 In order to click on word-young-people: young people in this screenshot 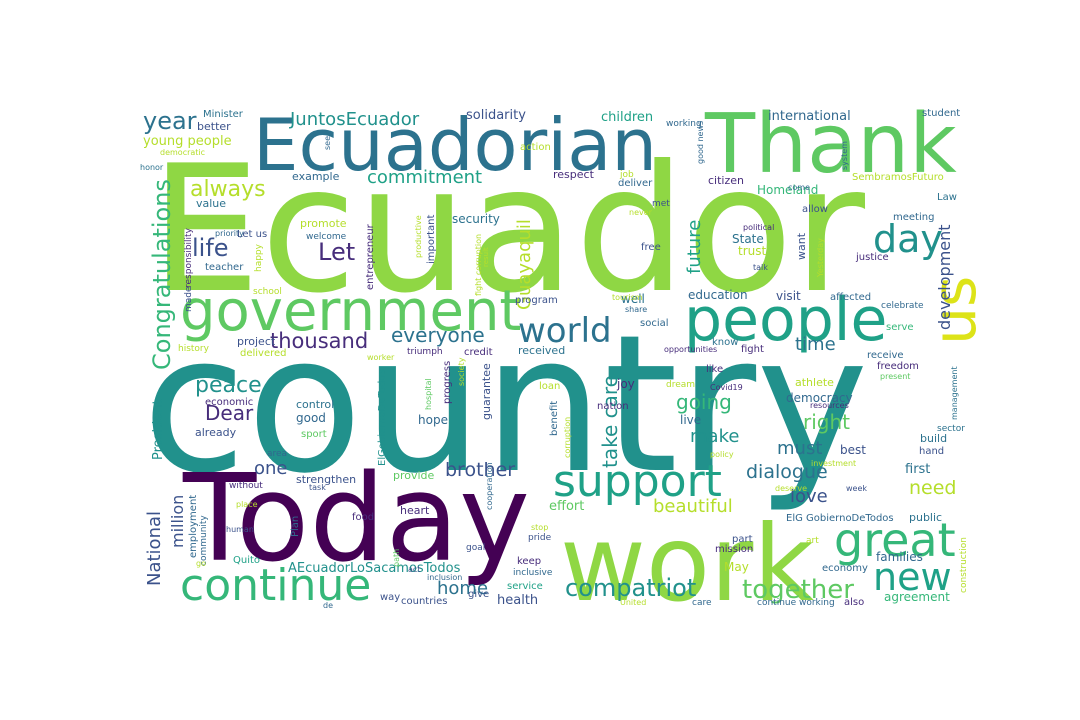, I will do `click(187, 141)`.